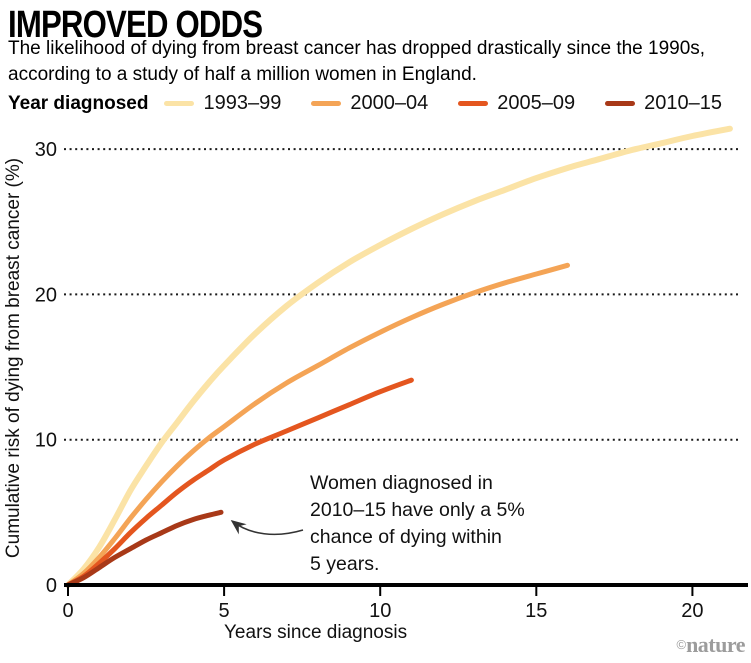 Image resolution: width=751 pixels, height=663 pixels. I want to click on legend-items: 1993–99 2000–04 2005–09 2010–15, so click(443, 103).